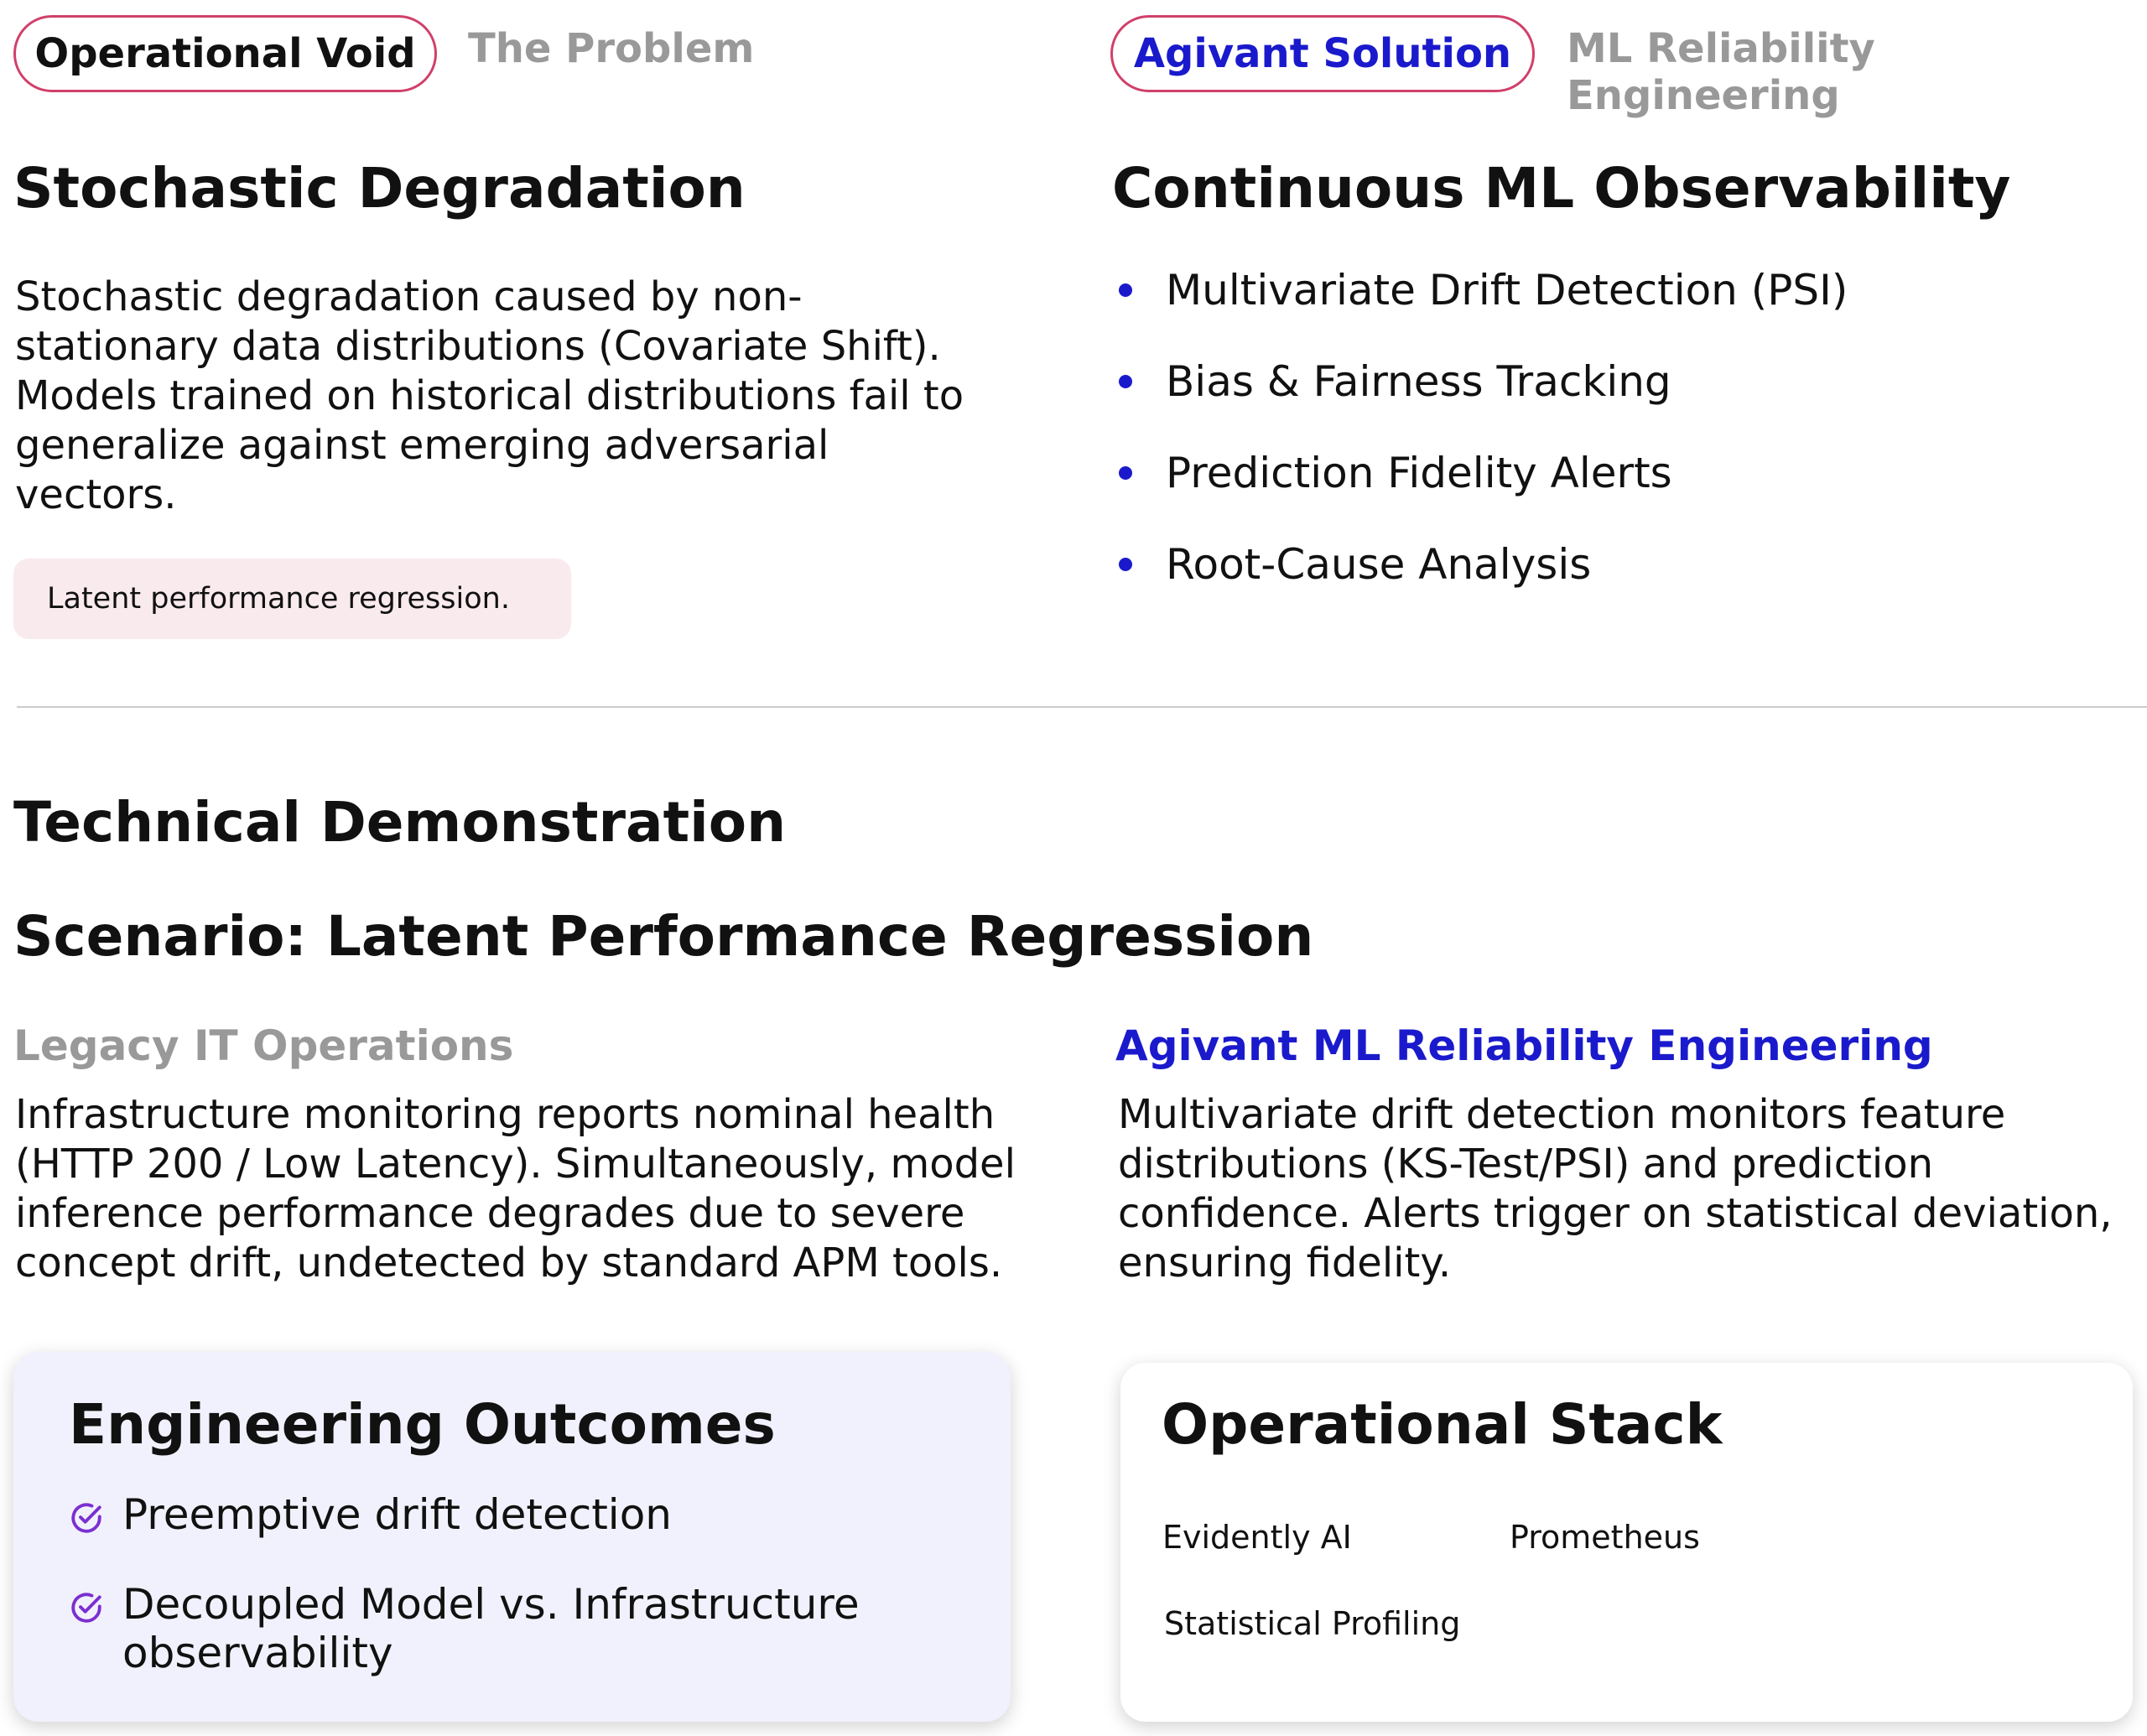  What do you see at coordinates (1418, 381) in the screenshot?
I see `bullet-text: Bias & Fairness Tracking` at bounding box center [1418, 381].